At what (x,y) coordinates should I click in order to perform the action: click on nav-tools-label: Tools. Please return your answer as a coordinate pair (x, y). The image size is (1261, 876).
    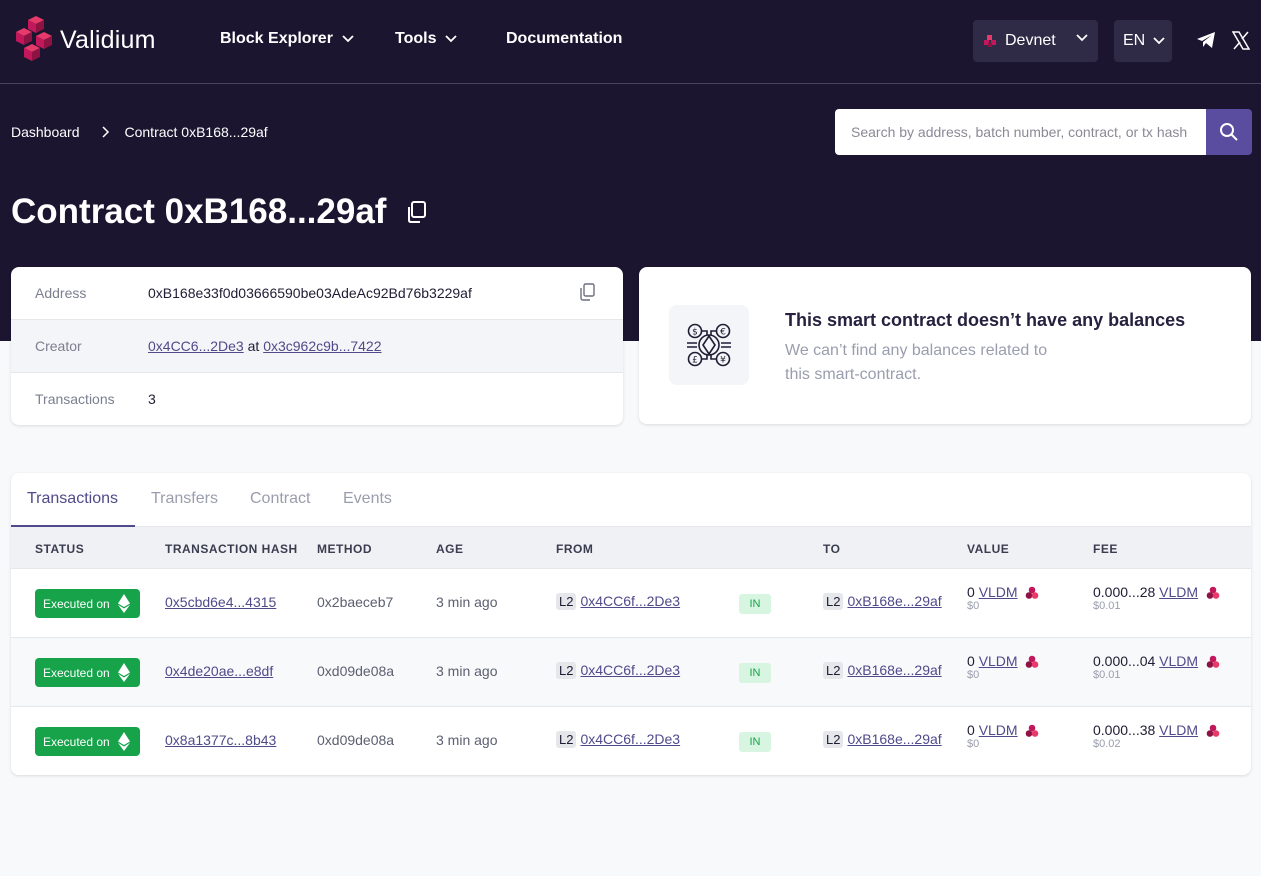
    Looking at the image, I should click on (416, 38).